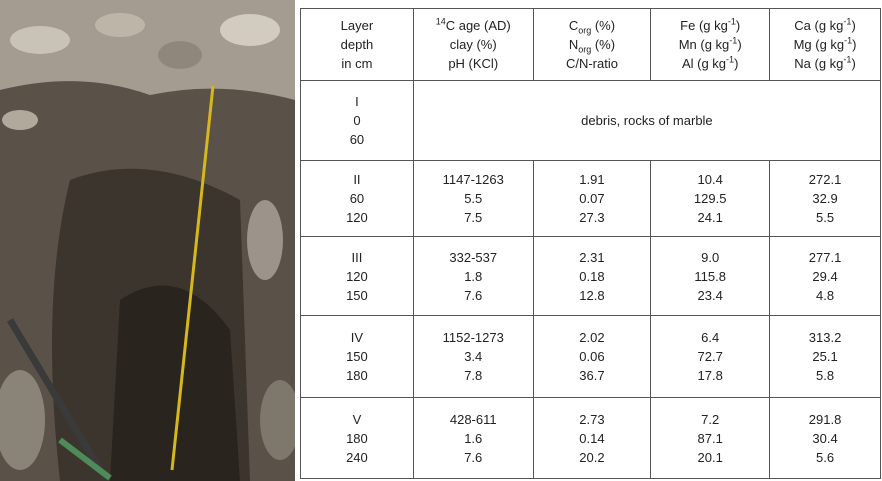 The image size is (882, 481). I want to click on text: C, so click(573, 25).